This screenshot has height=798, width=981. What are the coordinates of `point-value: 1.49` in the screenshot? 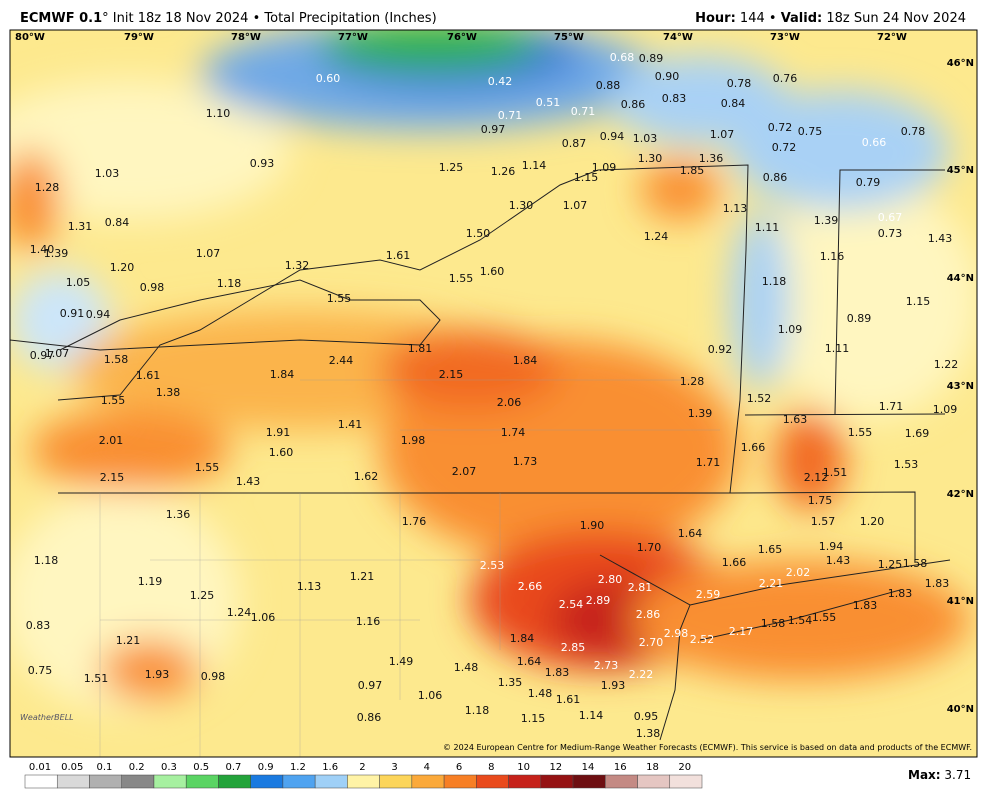 It's located at (401, 661).